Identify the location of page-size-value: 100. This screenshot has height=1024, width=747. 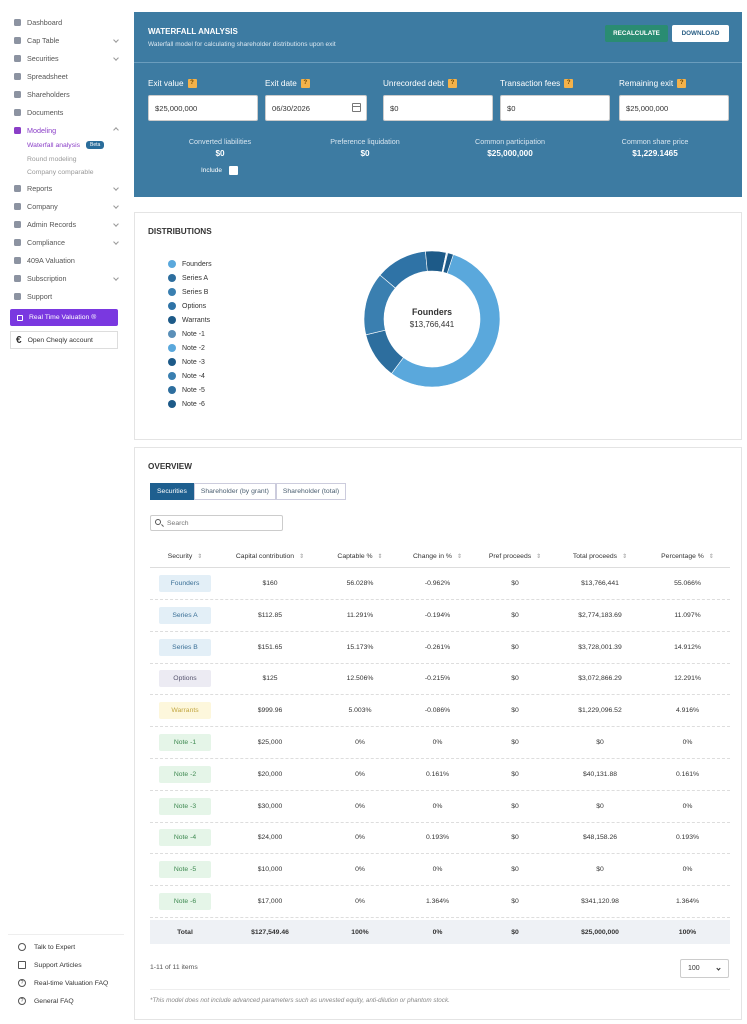
(694, 968).